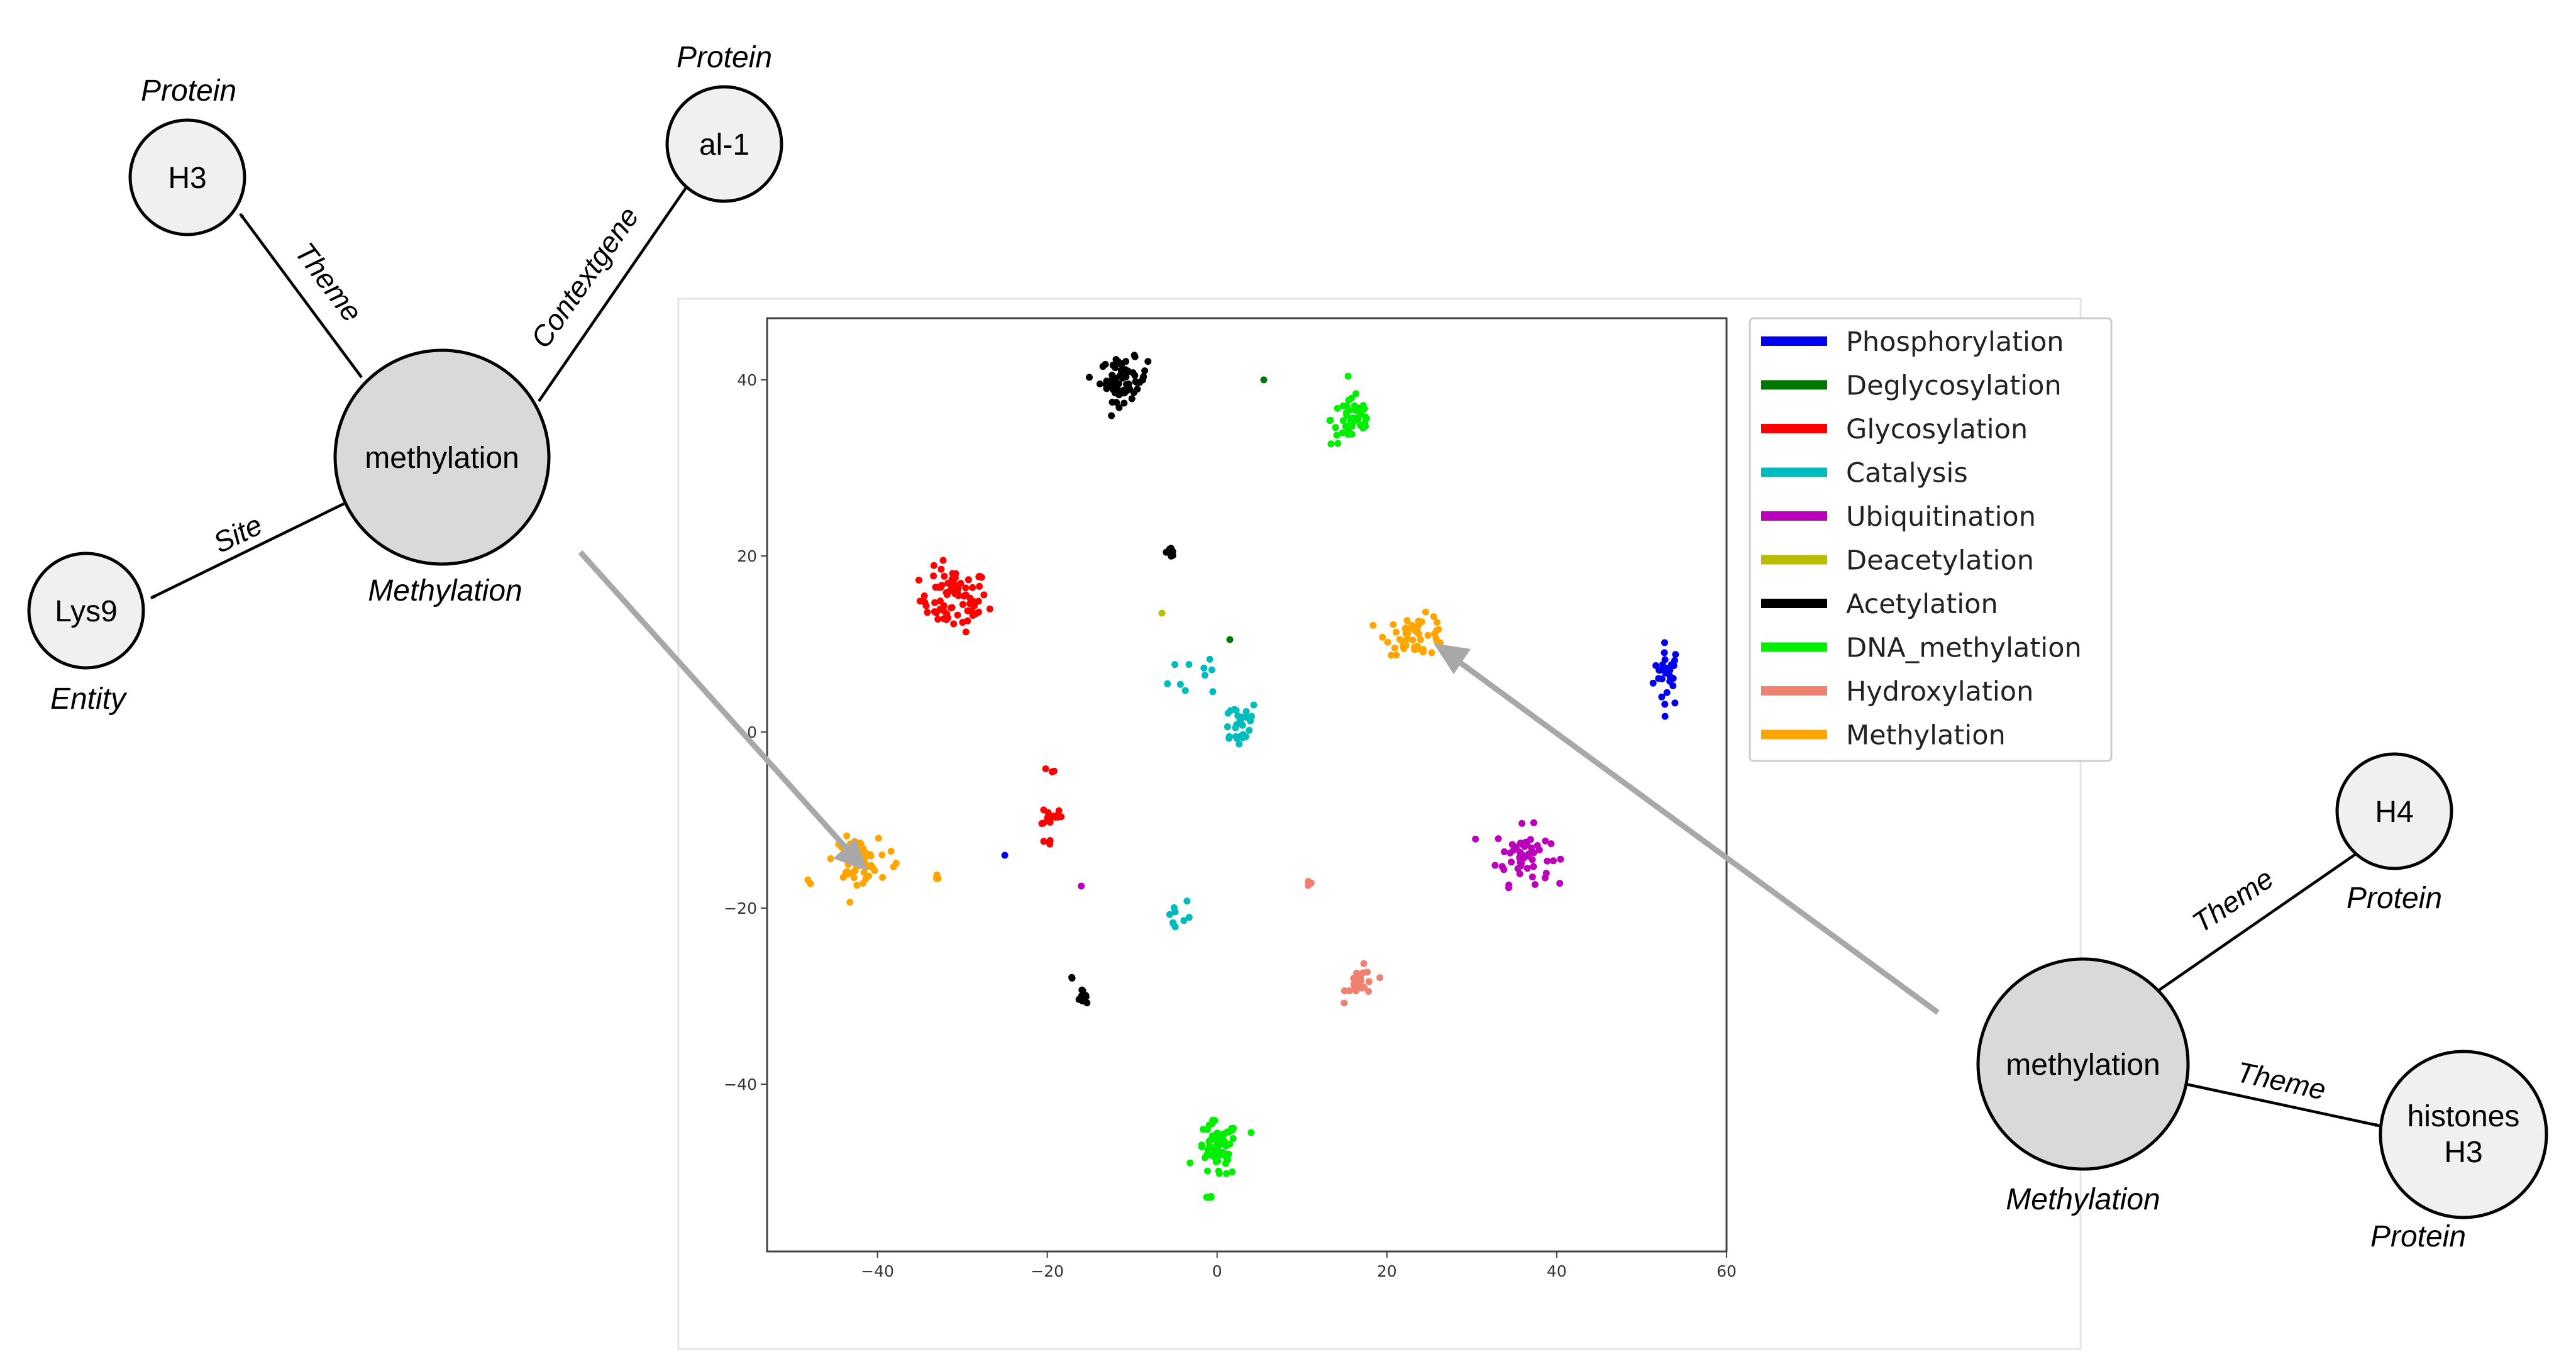 The image size is (2576, 1359). Describe the element at coordinates (237, 533) in the screenshot. I see `edge-site-label: Site` at that location.